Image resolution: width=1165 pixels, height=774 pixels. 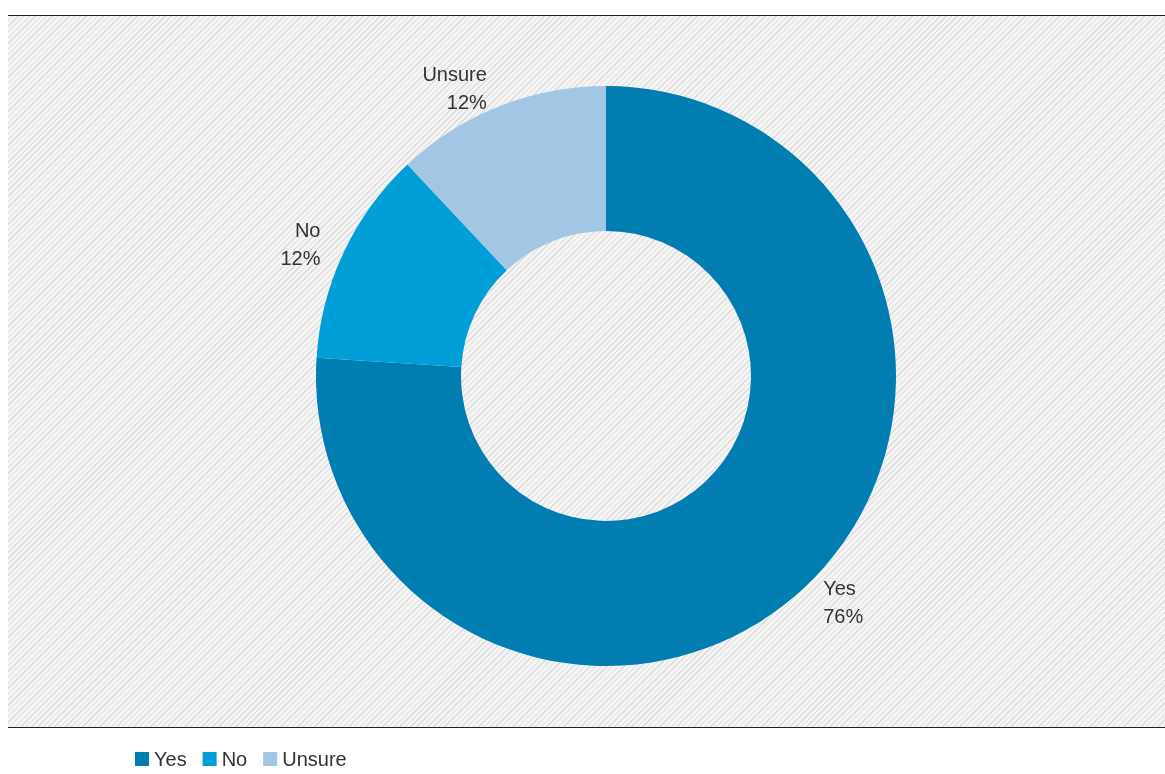 I want to click on slice-label: Unsure, so click(x=454, y=73).